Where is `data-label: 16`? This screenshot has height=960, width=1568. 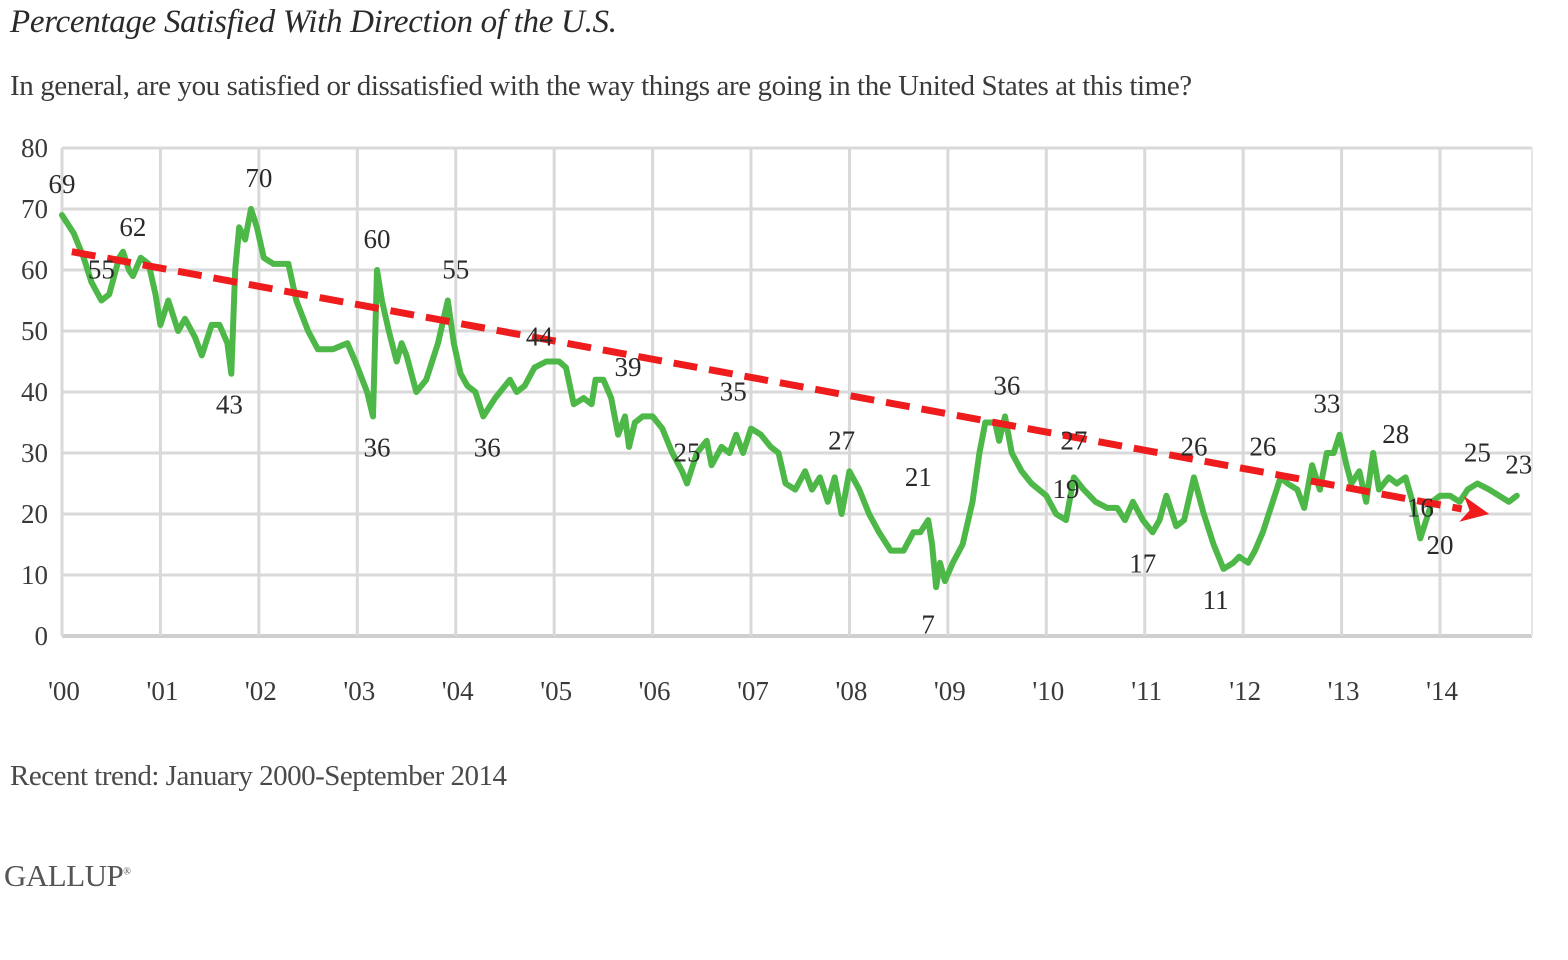 data-label: 16 is located at coordinates (1420, 507).